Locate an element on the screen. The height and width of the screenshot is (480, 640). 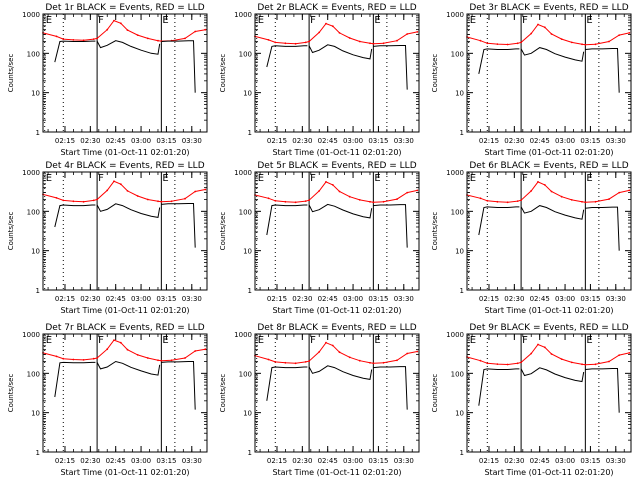
lld-series-line is located at coordinates (548, 192).